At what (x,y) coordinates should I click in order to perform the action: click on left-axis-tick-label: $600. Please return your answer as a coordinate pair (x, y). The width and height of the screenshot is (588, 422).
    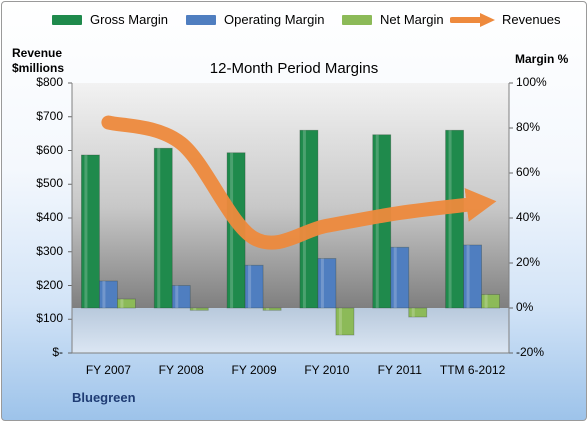
    Looking at the image, I should click on (49, 149).